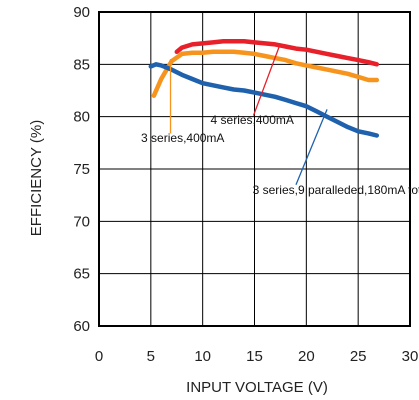 The height and width of the screenshot is (400, 419). Describe the element at coordinates (151, 356) in the screenshot. I see `x-tick-label: 5` at that location.